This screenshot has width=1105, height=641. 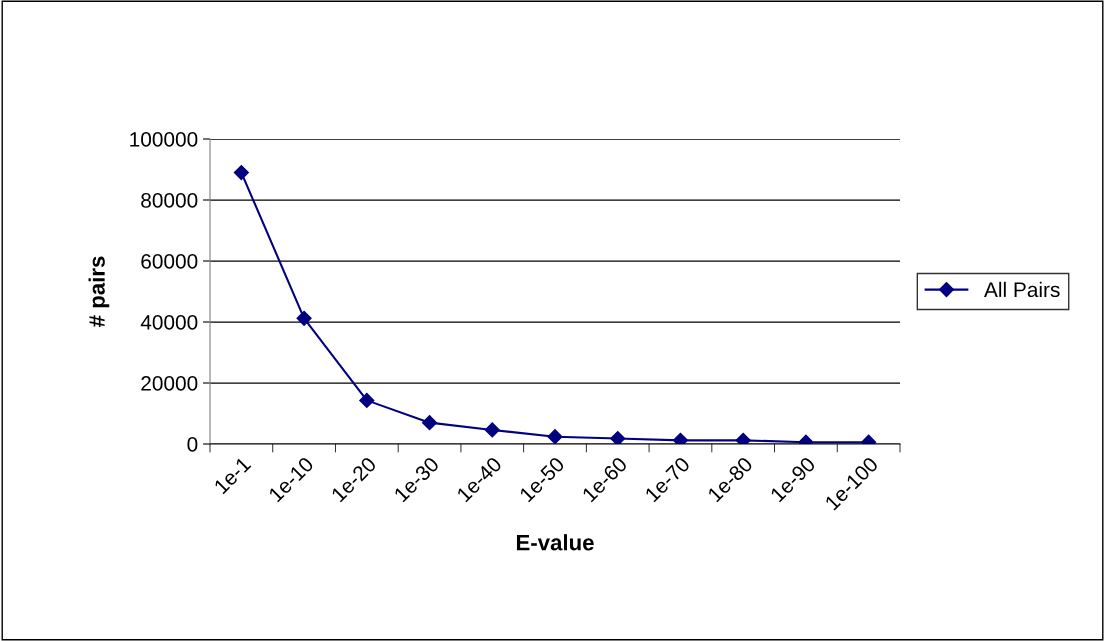 I want to click on y-axis-title: # pairs, so click(x=99, y=291).